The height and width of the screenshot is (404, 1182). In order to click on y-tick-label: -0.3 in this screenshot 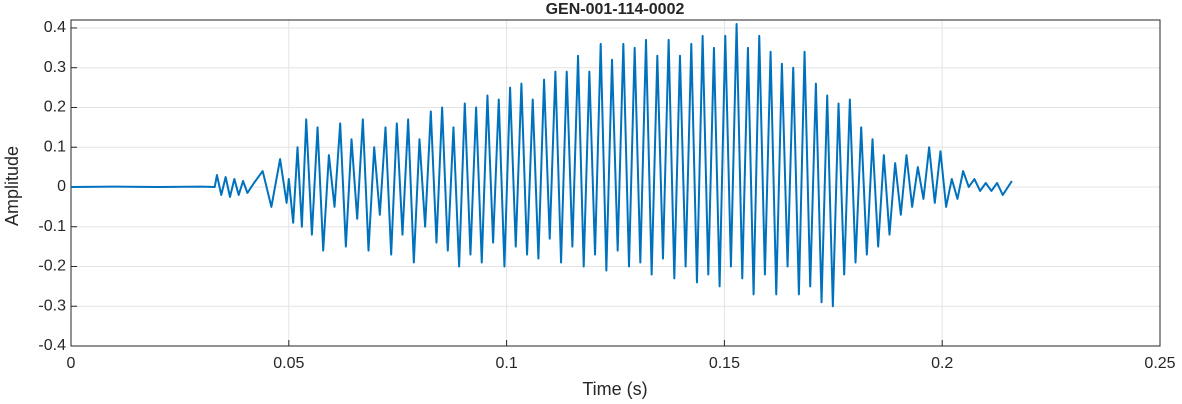, I will do `click(52, 305)`.